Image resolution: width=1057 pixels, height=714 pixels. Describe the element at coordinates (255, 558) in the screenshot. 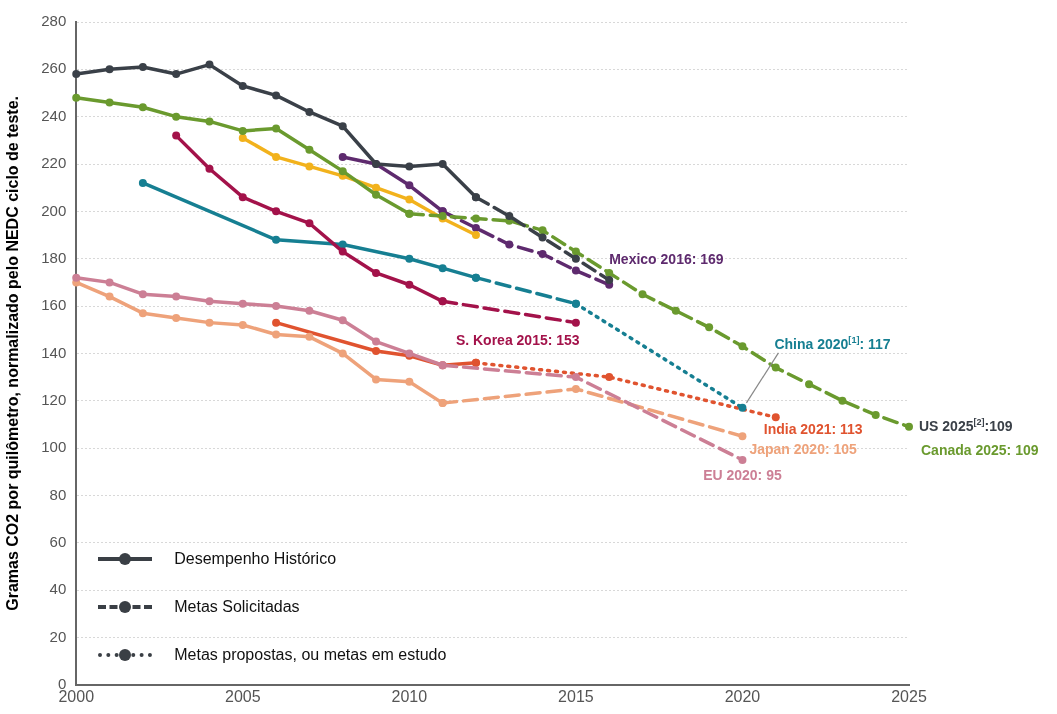

I see `legend-label: Desempenho Histórico` at that location.